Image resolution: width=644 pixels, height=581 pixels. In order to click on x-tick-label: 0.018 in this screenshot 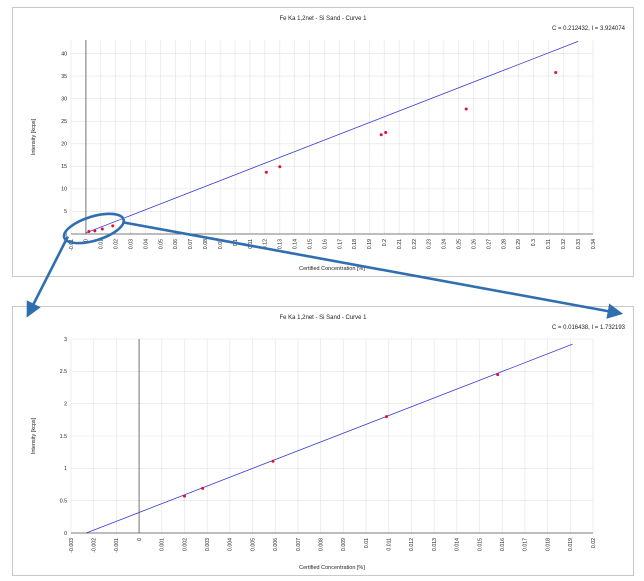, I will do `click(548, 544)`.